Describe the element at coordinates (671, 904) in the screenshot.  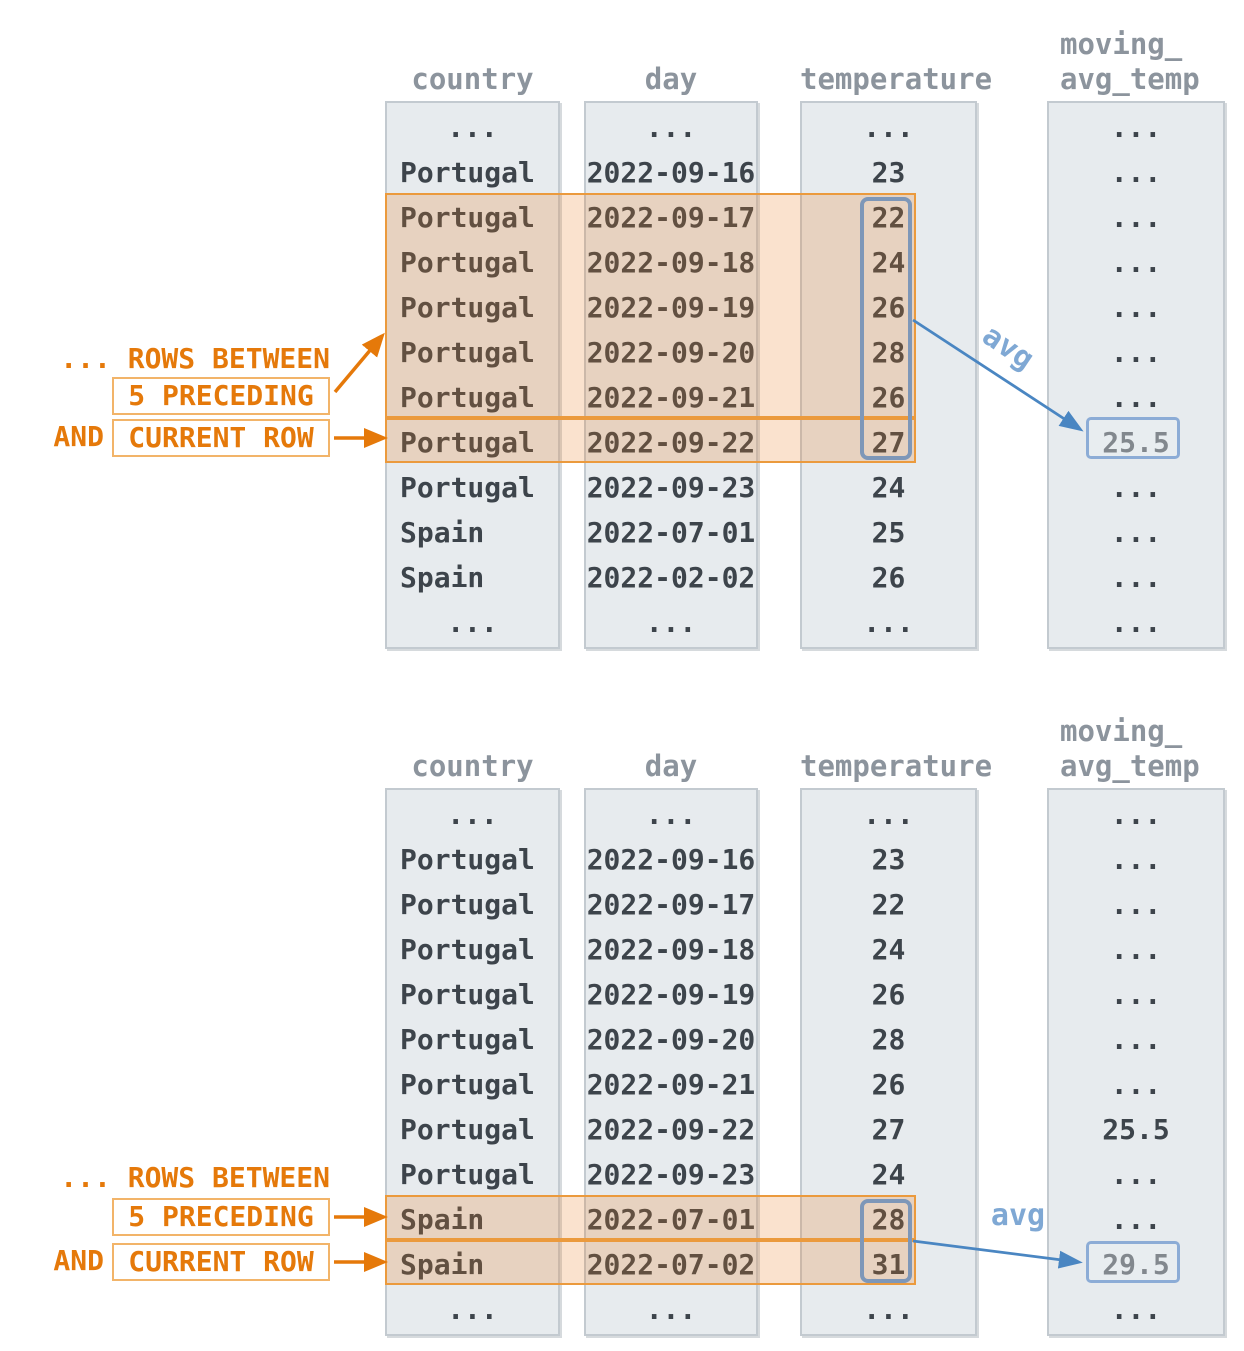
I see `table-cell: 2022-09-17` at that location.